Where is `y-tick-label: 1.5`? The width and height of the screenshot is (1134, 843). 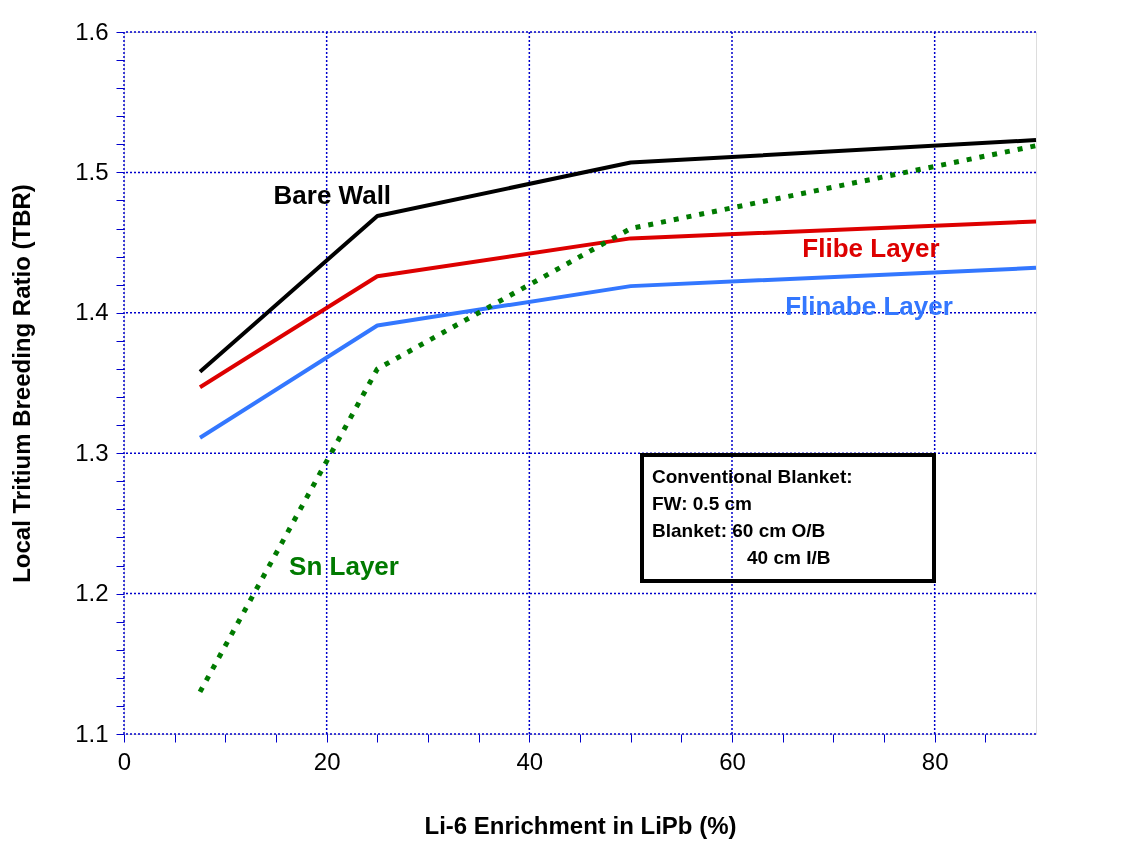
y-tick-label: 1.5 is located at coordinates (92, 171).